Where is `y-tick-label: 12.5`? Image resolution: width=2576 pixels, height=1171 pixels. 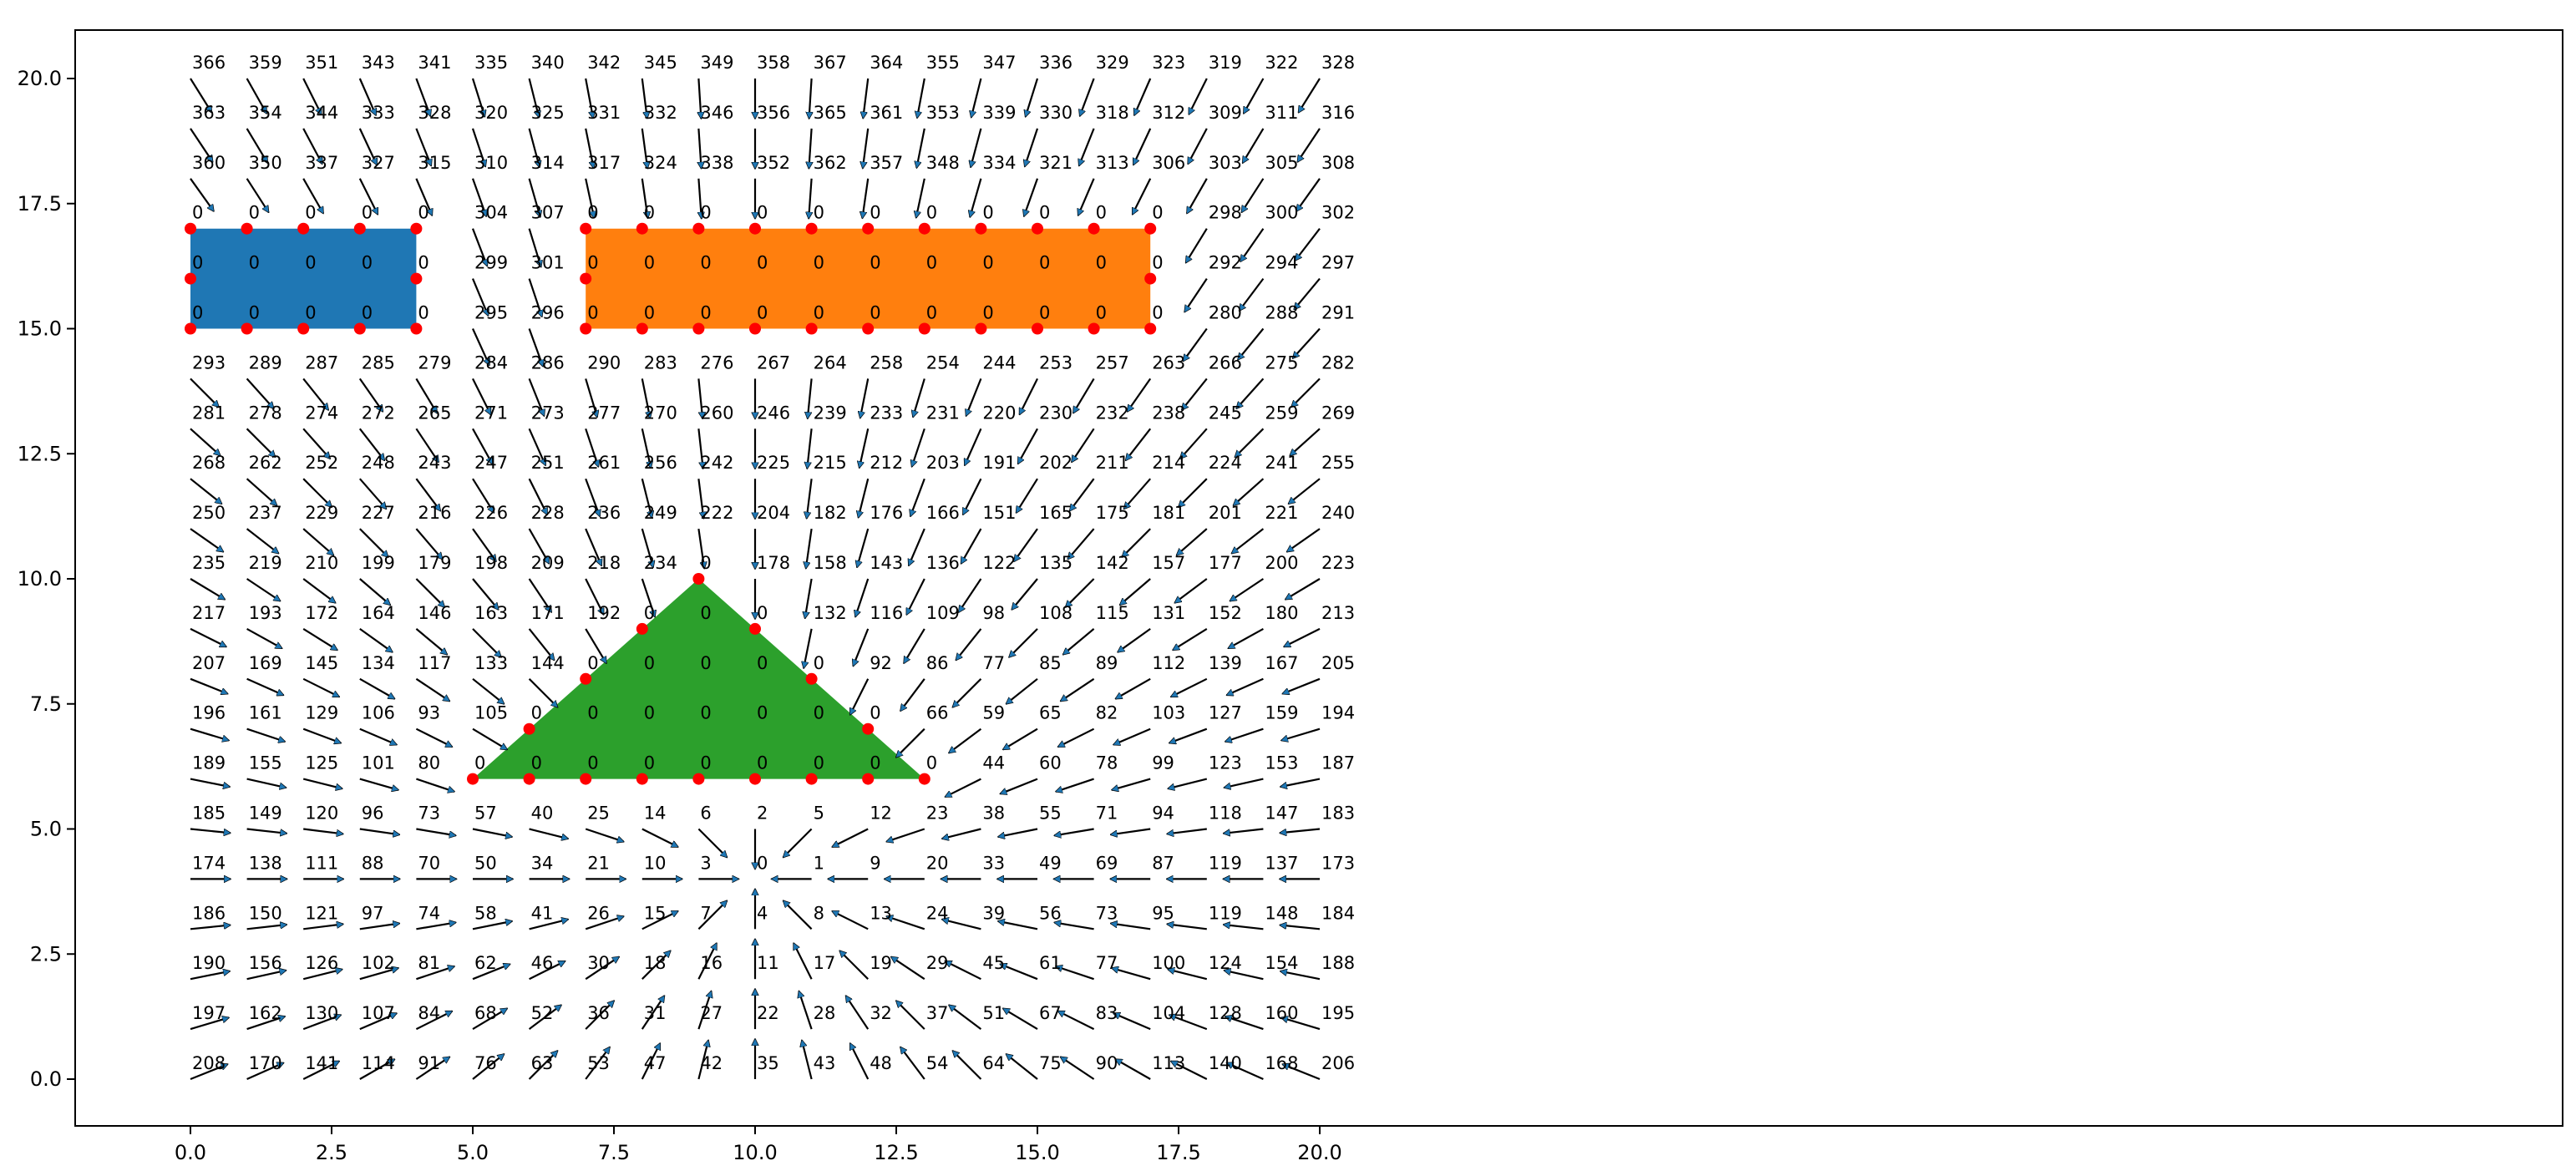
y-tick-label: 12.5 is located at coordinates (40, 453).